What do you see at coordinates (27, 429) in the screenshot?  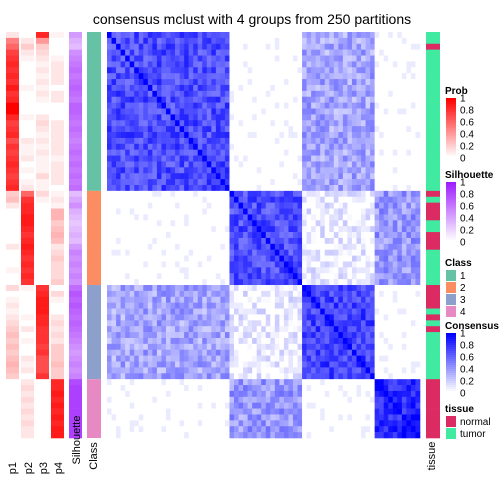 I see `prob-cell-p2` at bounding box center [27, 429].